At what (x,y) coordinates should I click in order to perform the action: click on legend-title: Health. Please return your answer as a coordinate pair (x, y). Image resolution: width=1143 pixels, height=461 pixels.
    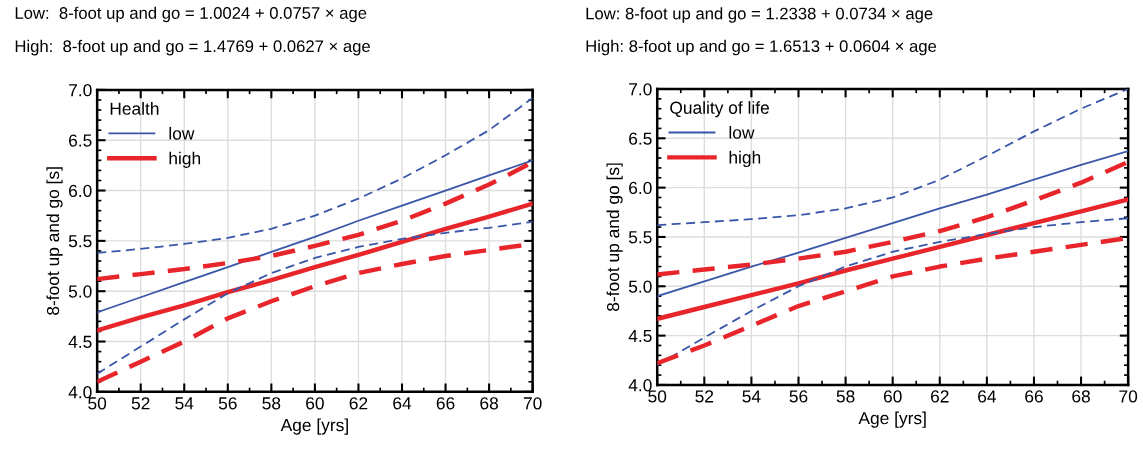
    Looking at the image, I should click on (134, 108).